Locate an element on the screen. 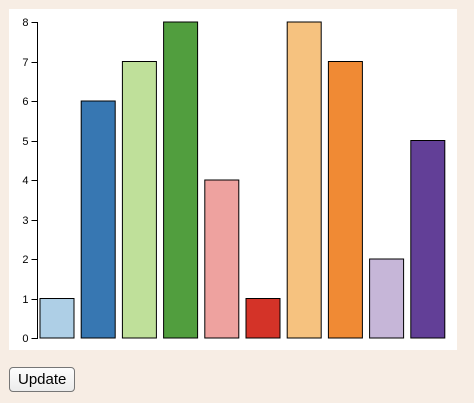  y-tick-label: 0 is located at coordinates (25, 339).